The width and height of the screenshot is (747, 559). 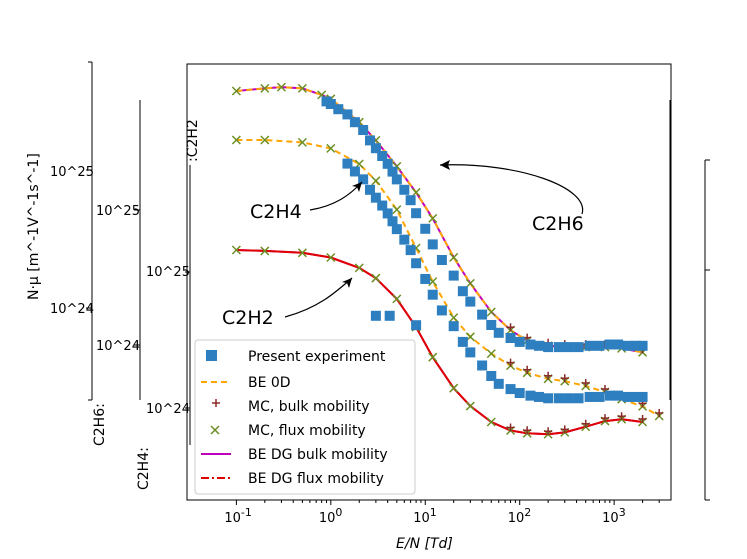 I want to click on annotation-c2h4: C2H4, so click(x=306, y=202).